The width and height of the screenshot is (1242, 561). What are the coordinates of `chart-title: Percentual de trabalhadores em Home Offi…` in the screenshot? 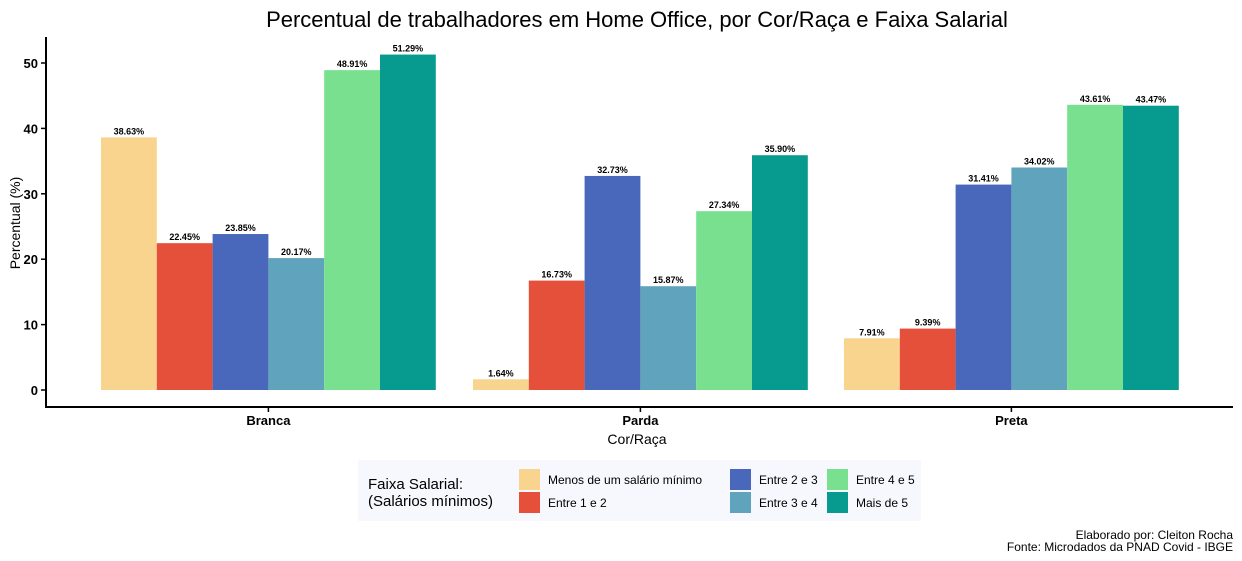 It's located at (637, 19).